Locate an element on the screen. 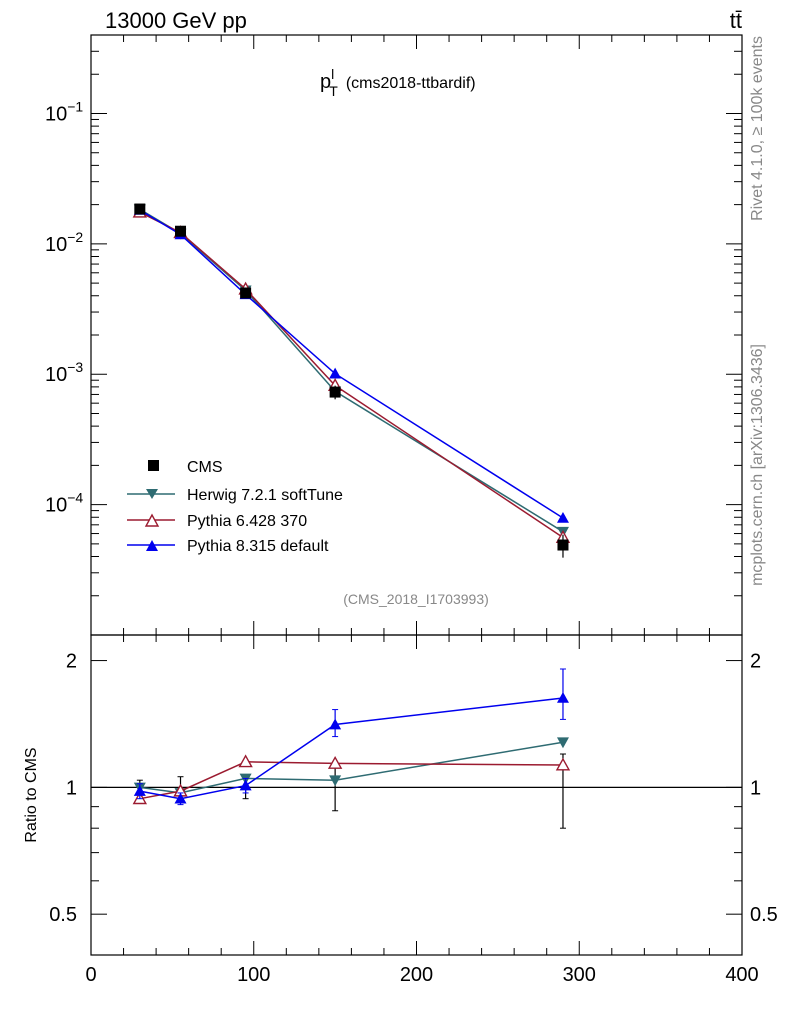 This screenshot has width=786, height=1024. legend-label-pythia6: Pythia 6.428 370 is located at coordinates (247, 521).